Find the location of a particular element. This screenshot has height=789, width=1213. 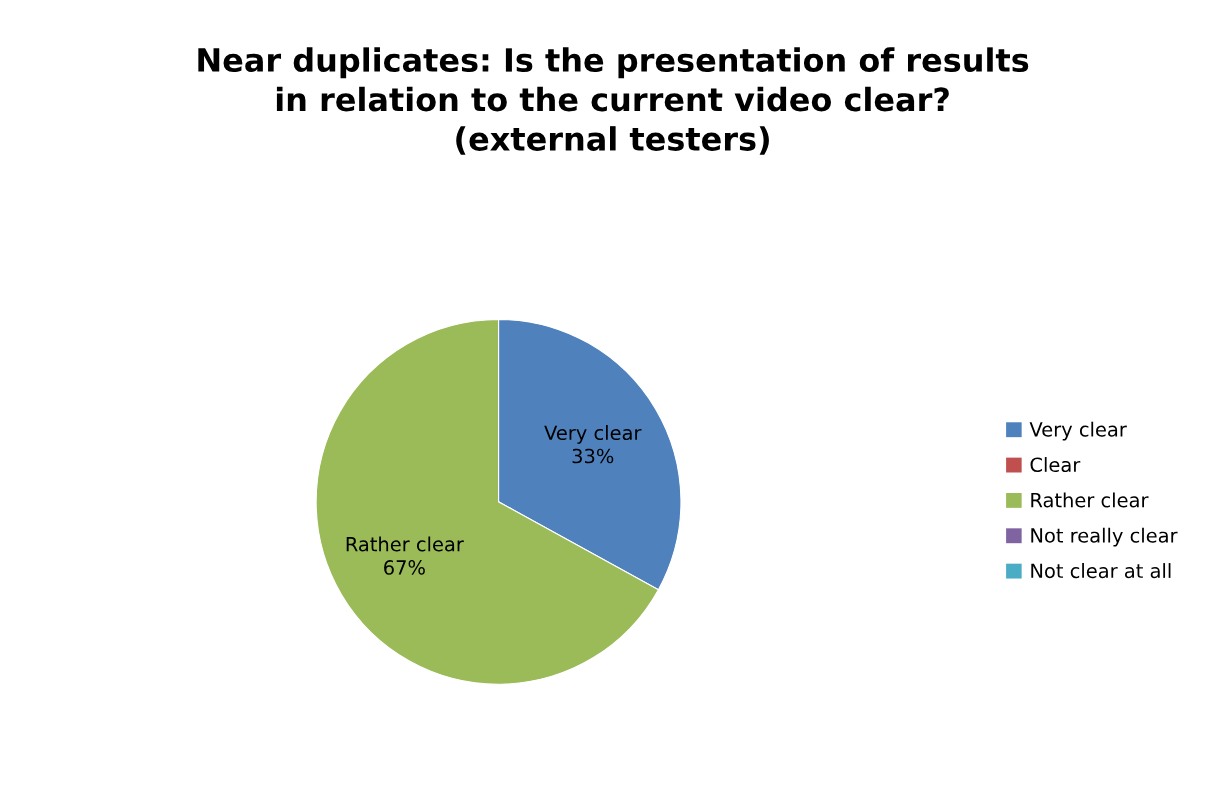

legend-label: Not clear at all is located at coordinates (1101, 571).